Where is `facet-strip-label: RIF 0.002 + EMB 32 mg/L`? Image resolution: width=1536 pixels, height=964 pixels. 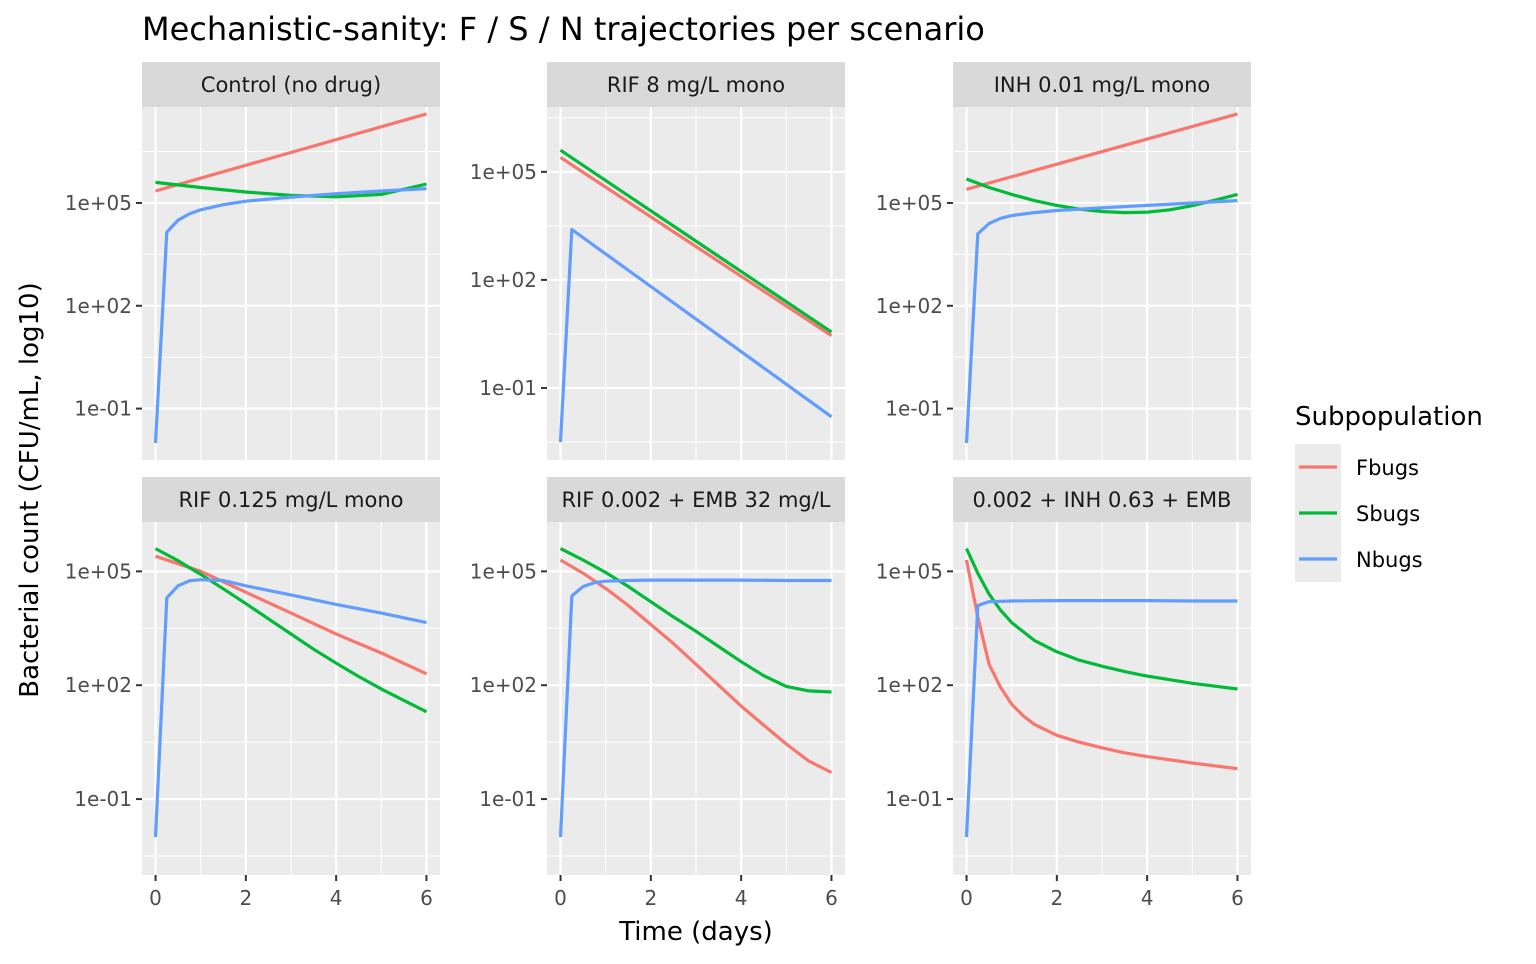
facet-strip-label: RIF 0.002 + EMB 32 mg/L is located at coordinates (695, 500).